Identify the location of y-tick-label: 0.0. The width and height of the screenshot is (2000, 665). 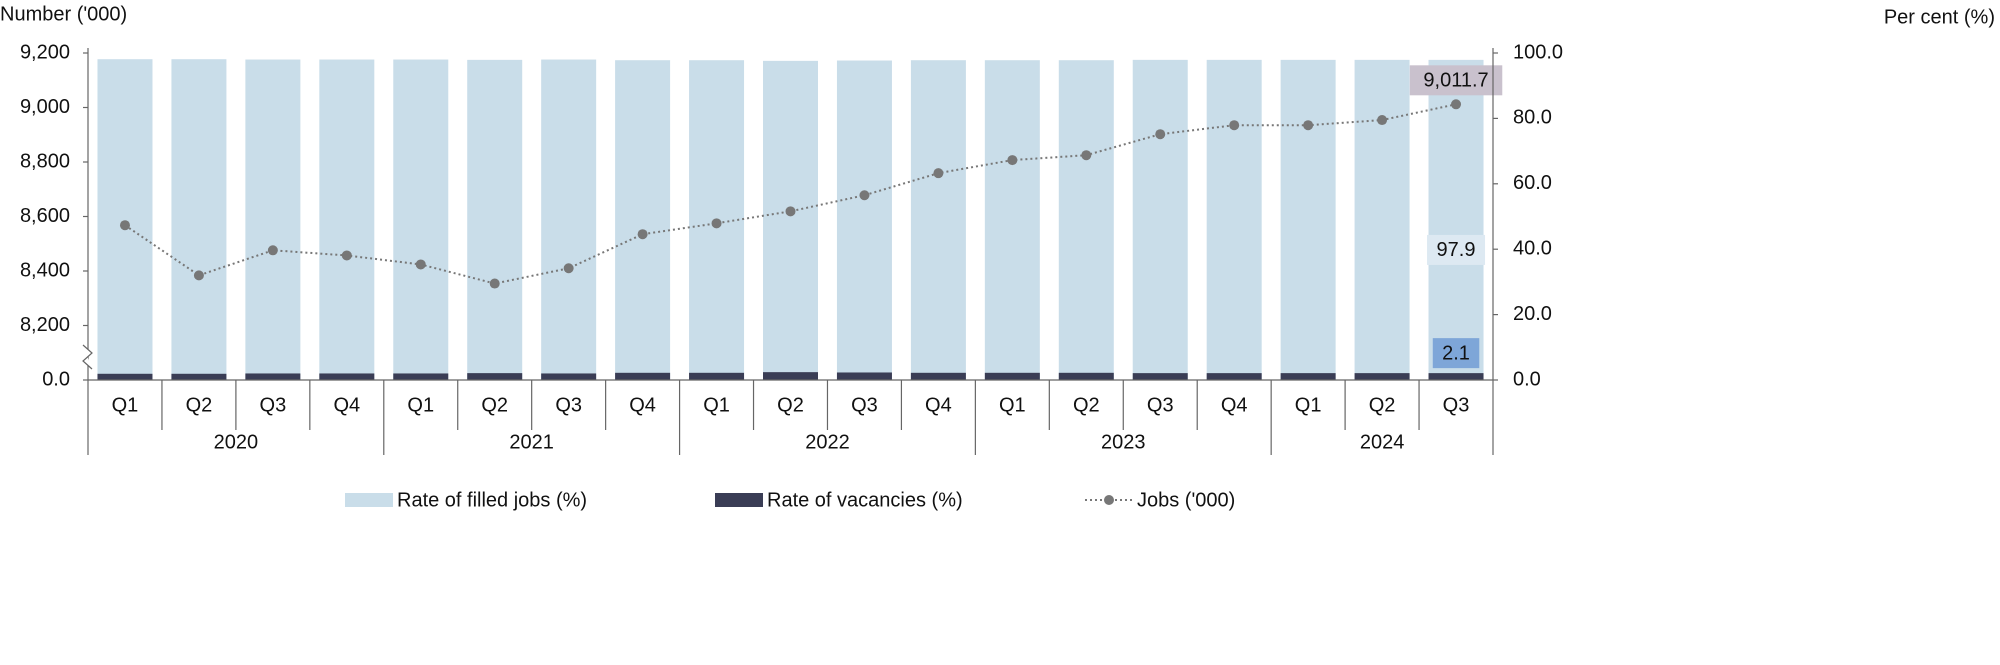
(56, 379).